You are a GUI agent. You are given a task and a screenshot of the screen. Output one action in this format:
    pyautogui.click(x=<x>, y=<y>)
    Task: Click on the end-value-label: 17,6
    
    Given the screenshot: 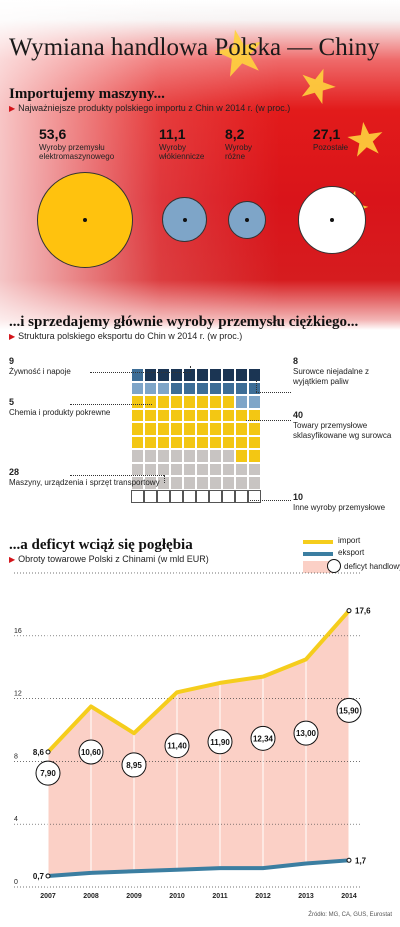 What is the action you would take?
    pyautogui.click(x=363, y=611)
    